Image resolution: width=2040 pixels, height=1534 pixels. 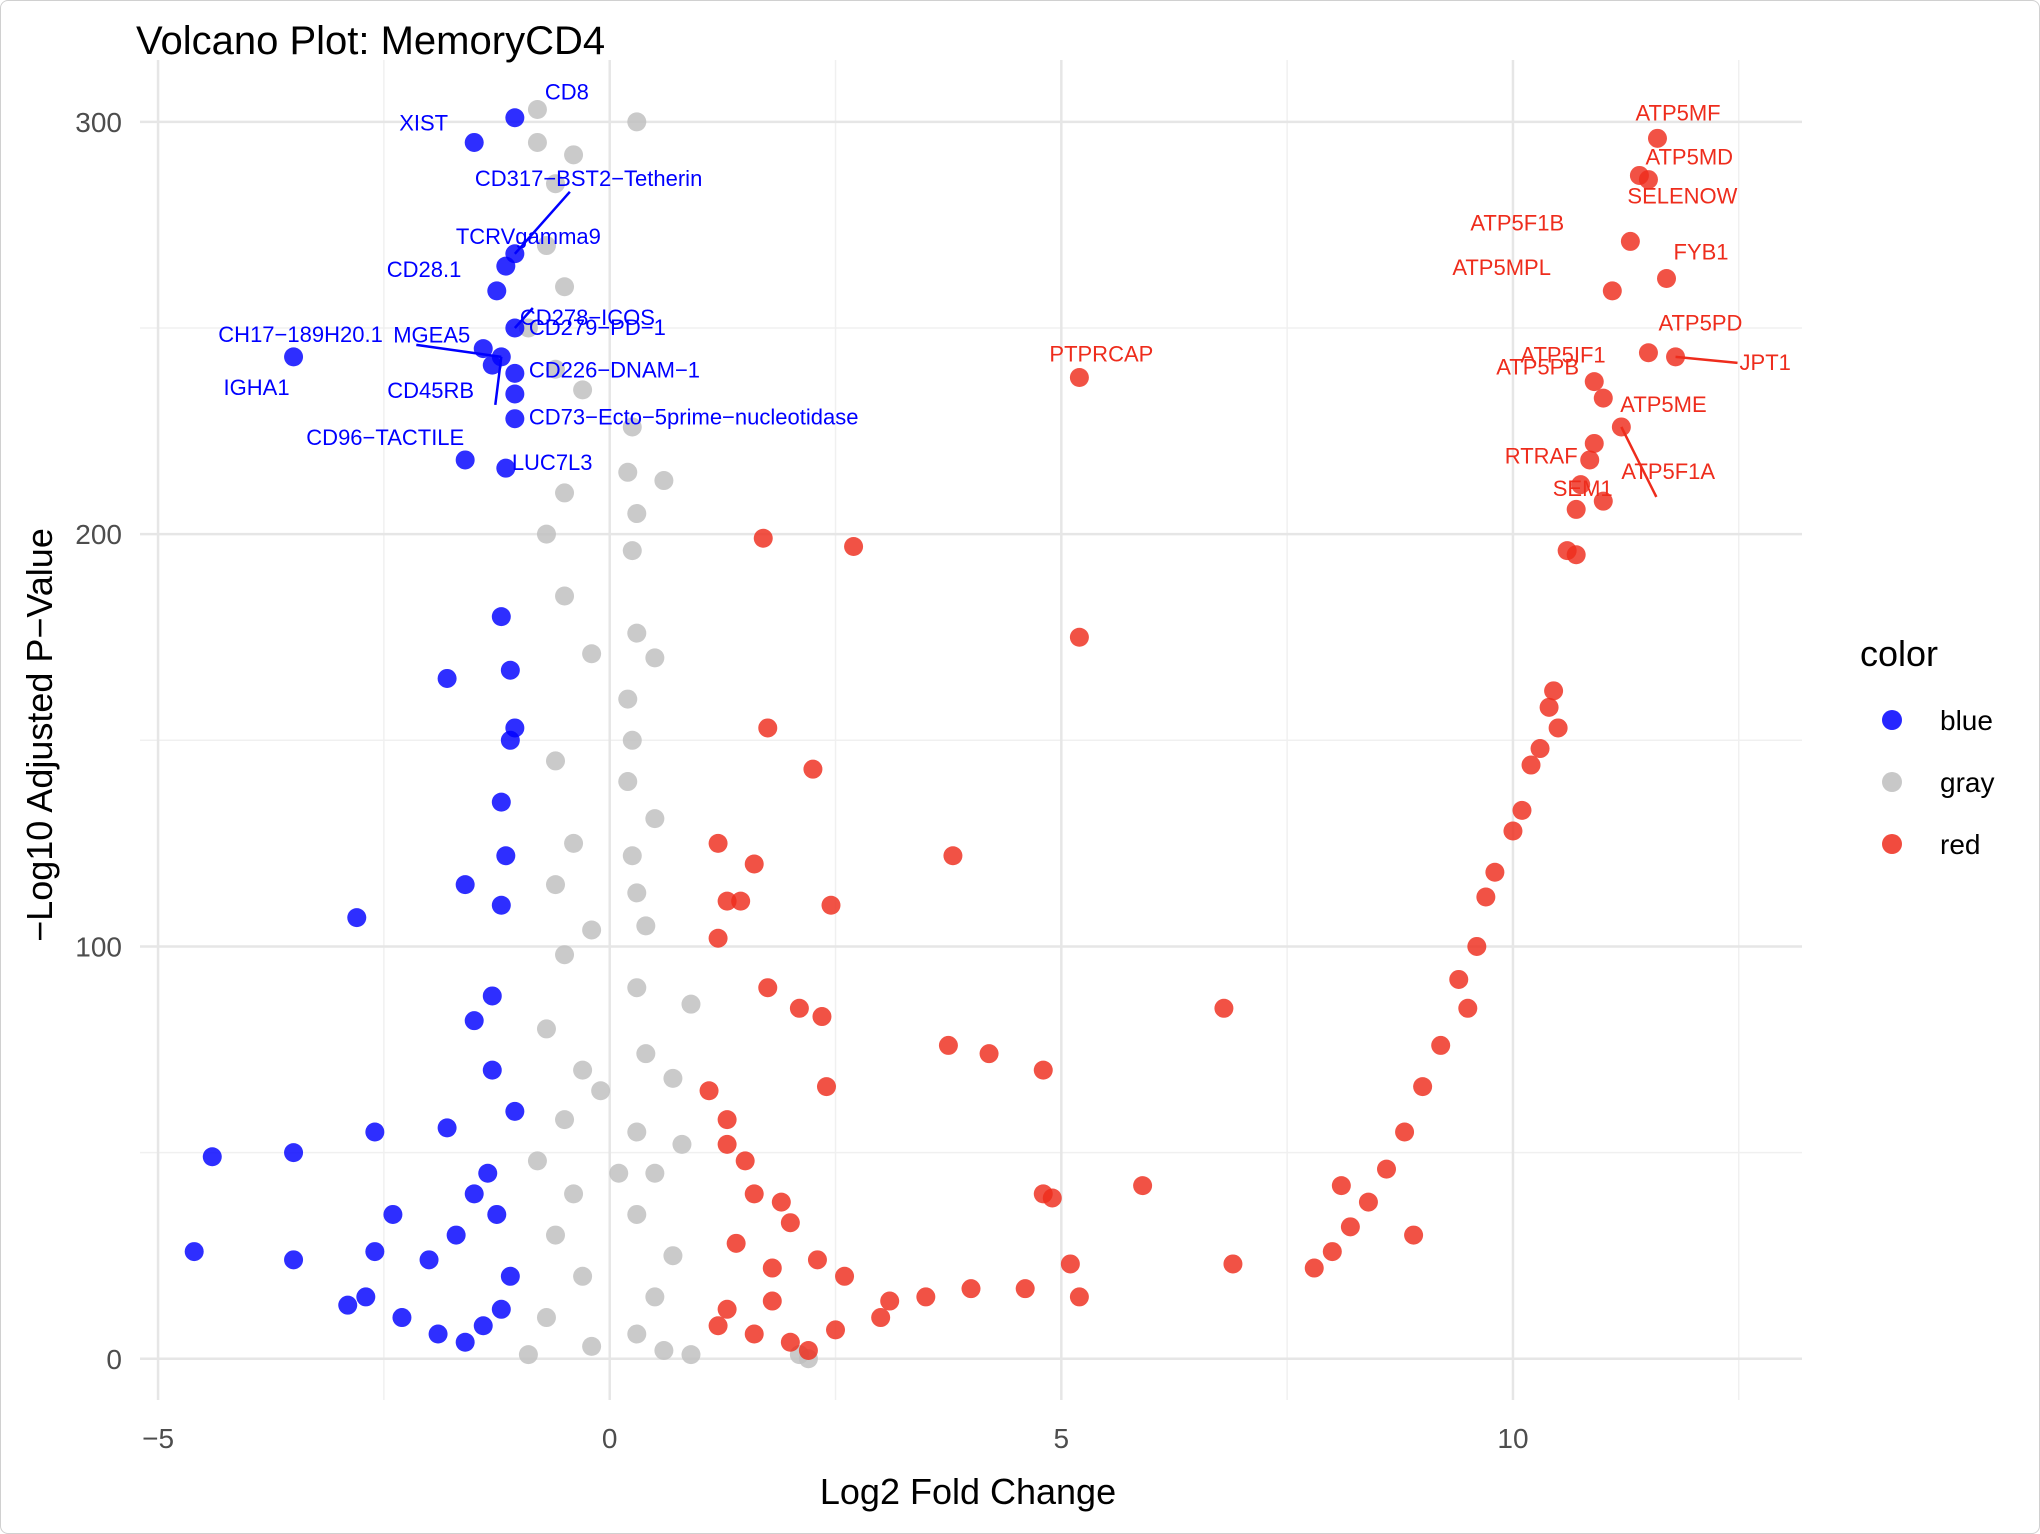 What do you see at coordinates (552, 462) in the screenshot?
I see `gene-label: LUC7L3` at bounding box center [552, 462].